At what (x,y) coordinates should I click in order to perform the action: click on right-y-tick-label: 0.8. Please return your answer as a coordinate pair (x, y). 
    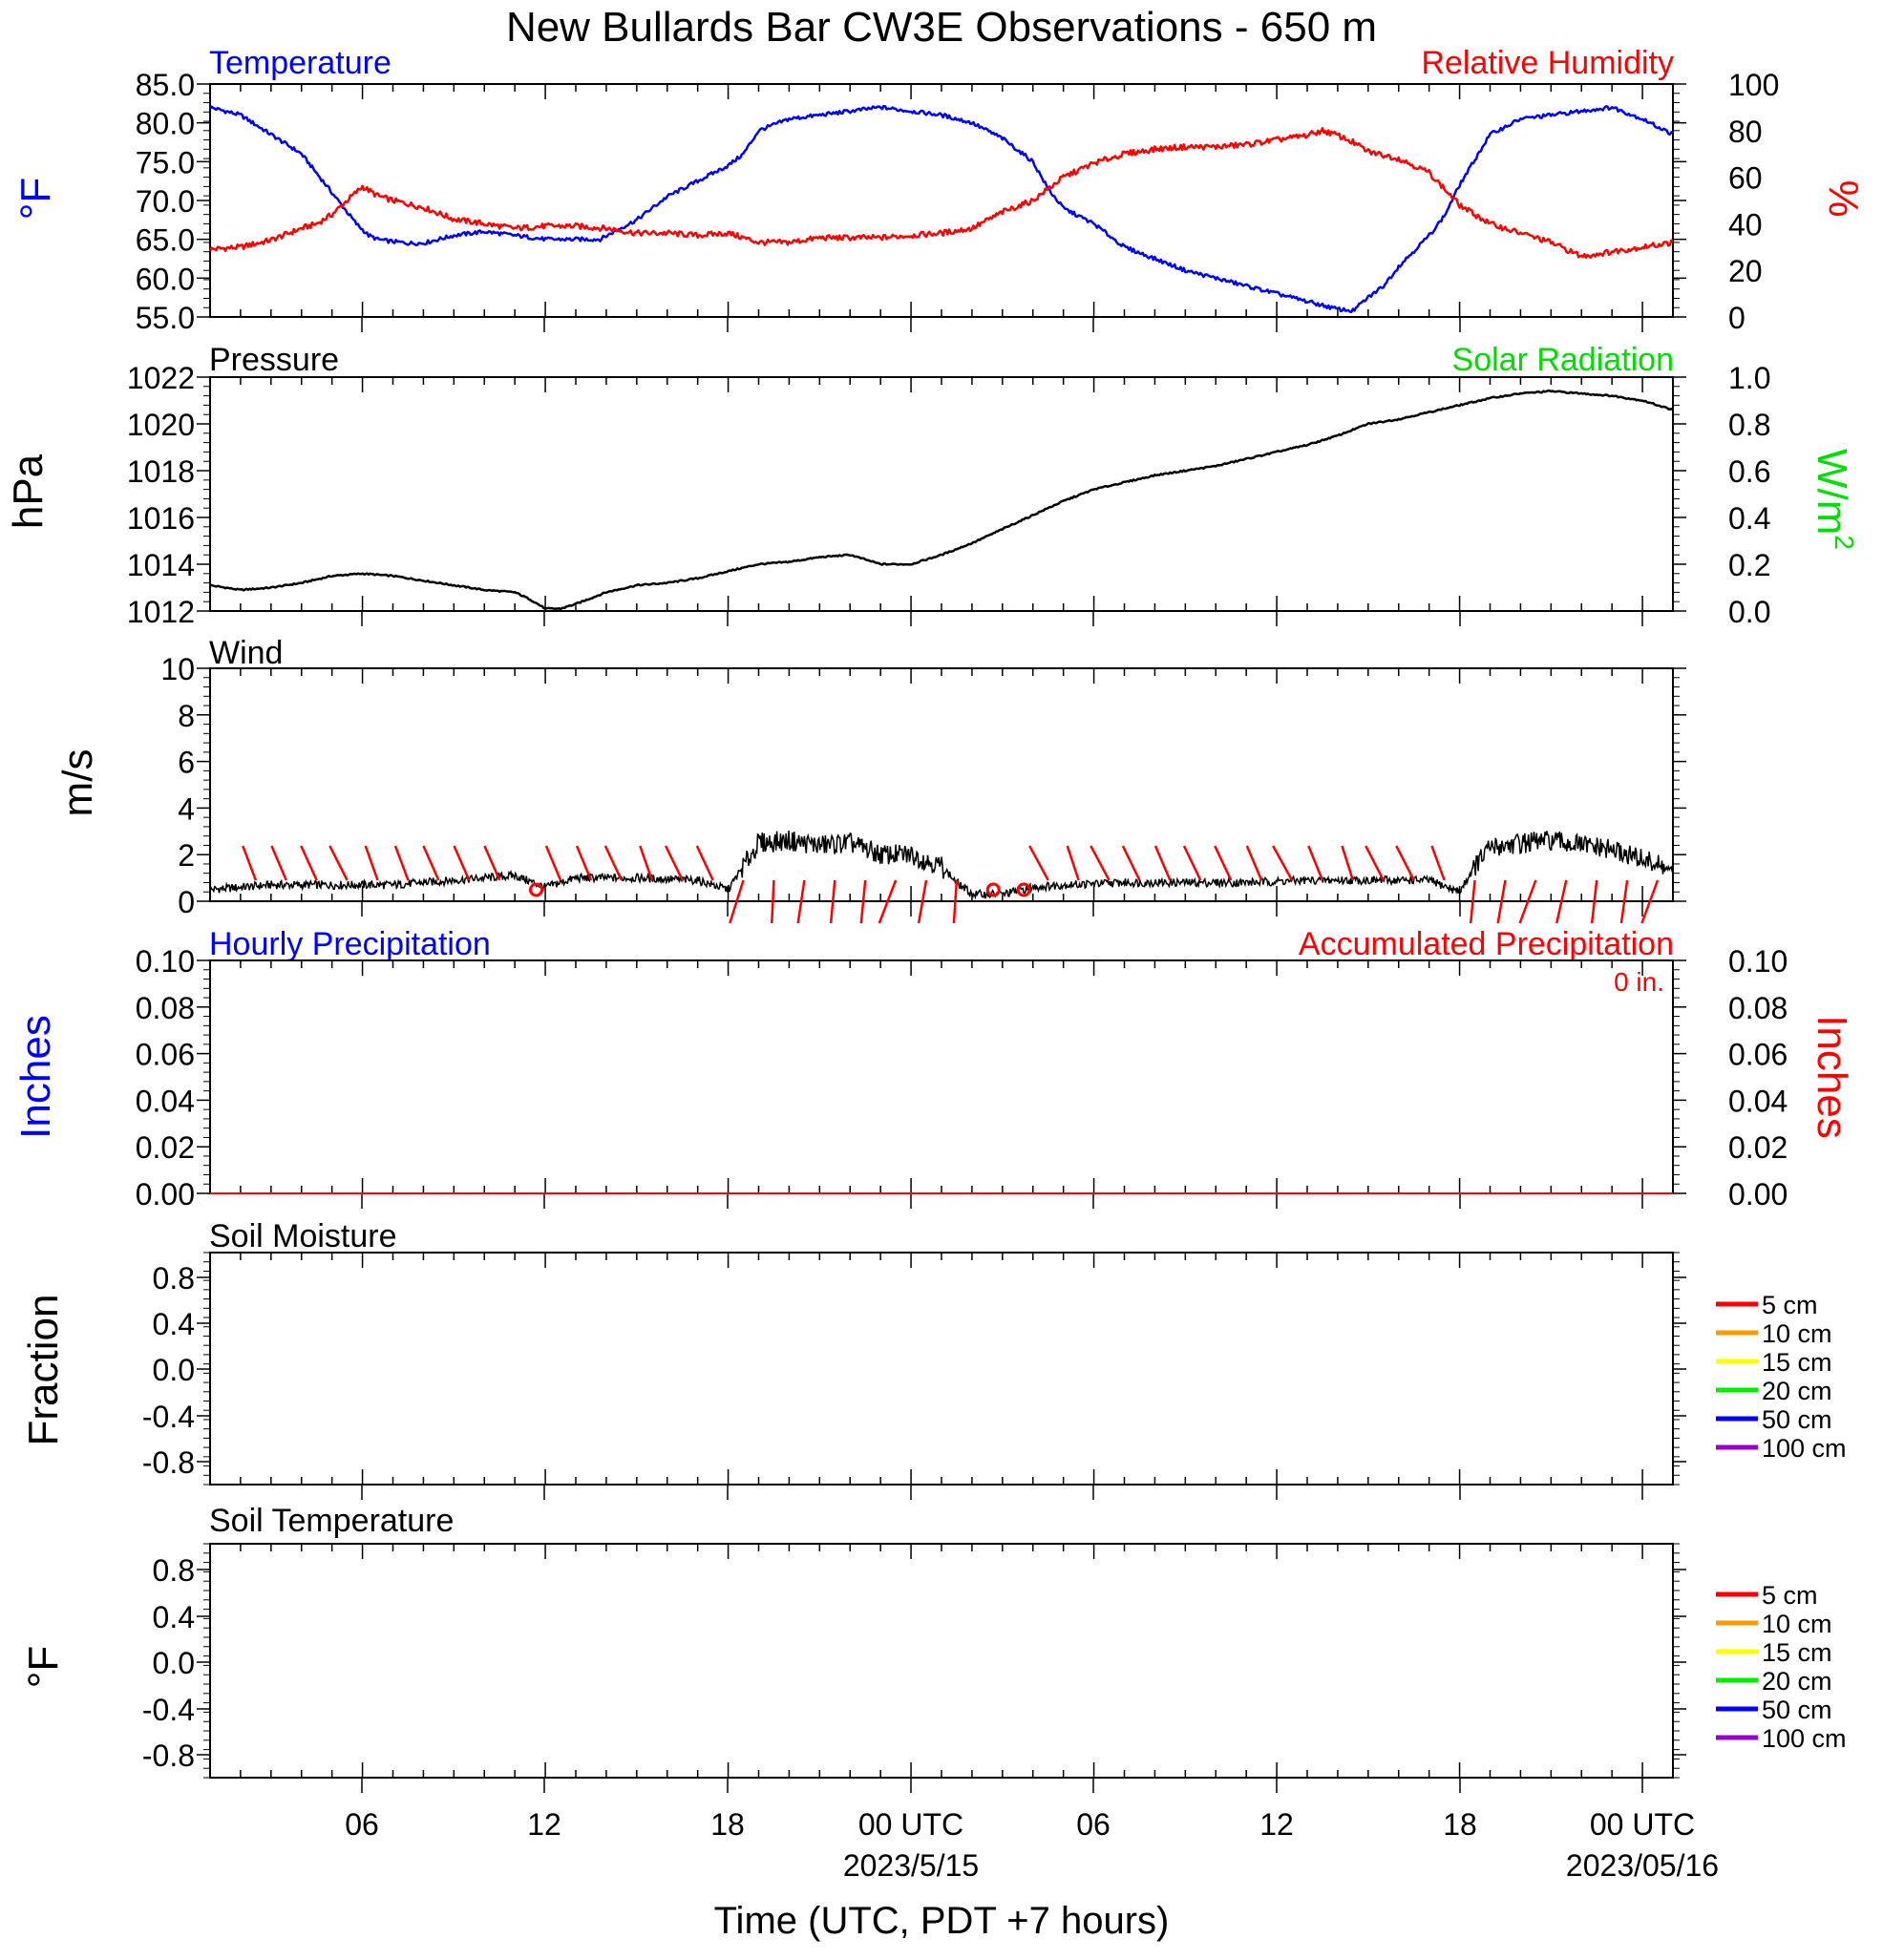
    Looking at the image, I should click on (1749, 425).